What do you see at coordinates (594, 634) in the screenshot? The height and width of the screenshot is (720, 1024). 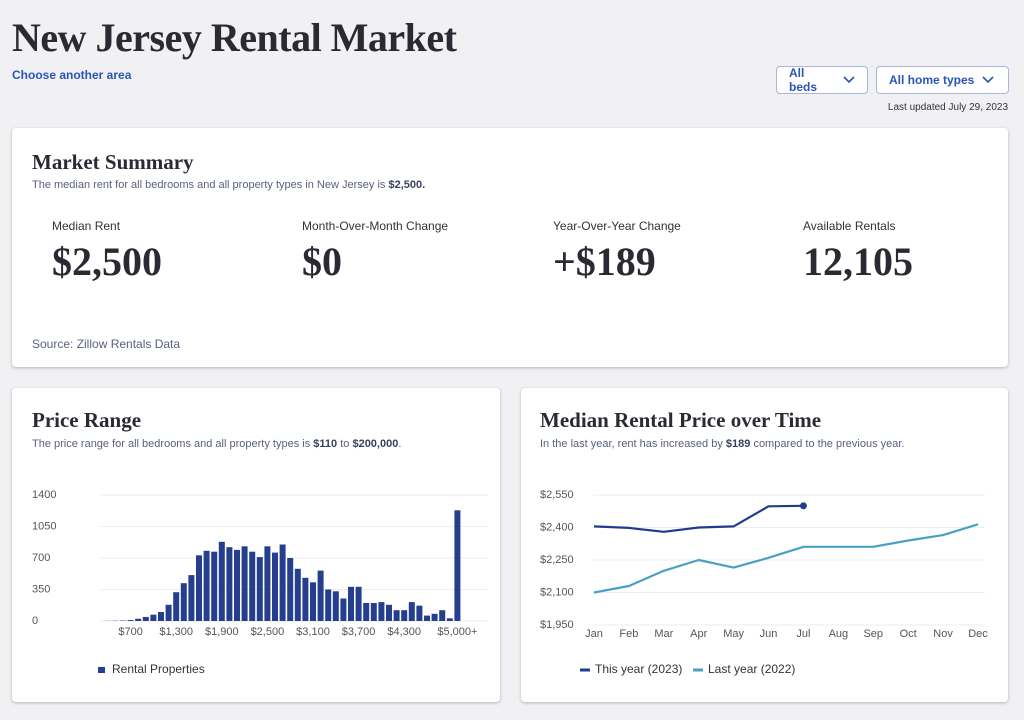 I see `x-tick-label: Jan` at bounding box center [594, 634].